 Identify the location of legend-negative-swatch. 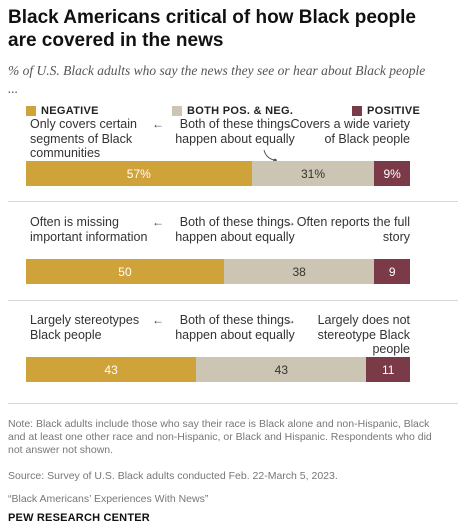
(31, 111).